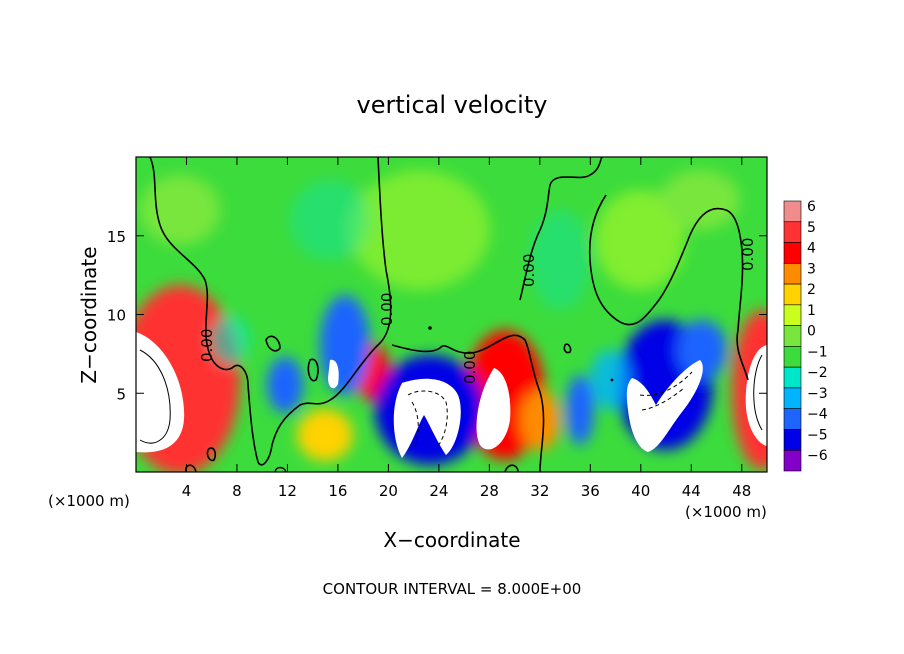 The height and width of the screenshot is (654, 904). I want to click on chart-title: vertical velocity, so click(452, 105).